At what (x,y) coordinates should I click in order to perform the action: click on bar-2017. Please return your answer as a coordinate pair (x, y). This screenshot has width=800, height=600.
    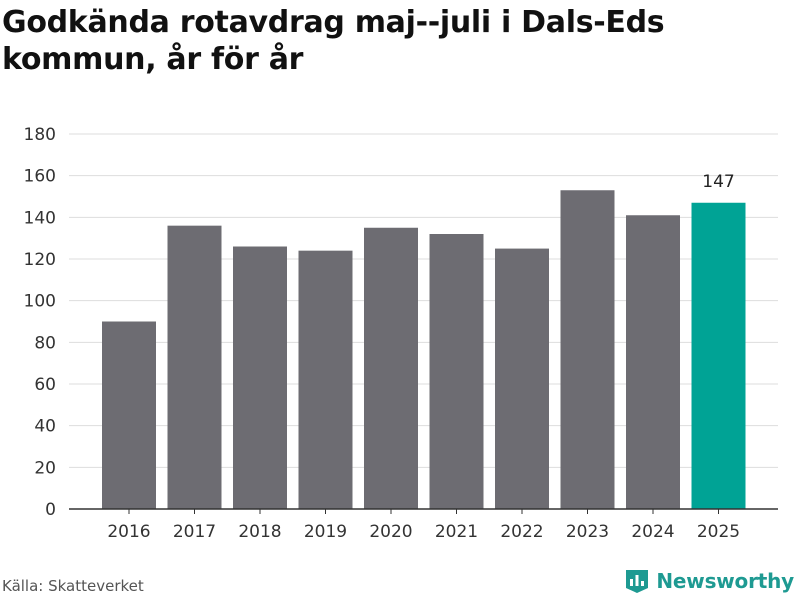
    Looking at the image, I should click on (194, 367).